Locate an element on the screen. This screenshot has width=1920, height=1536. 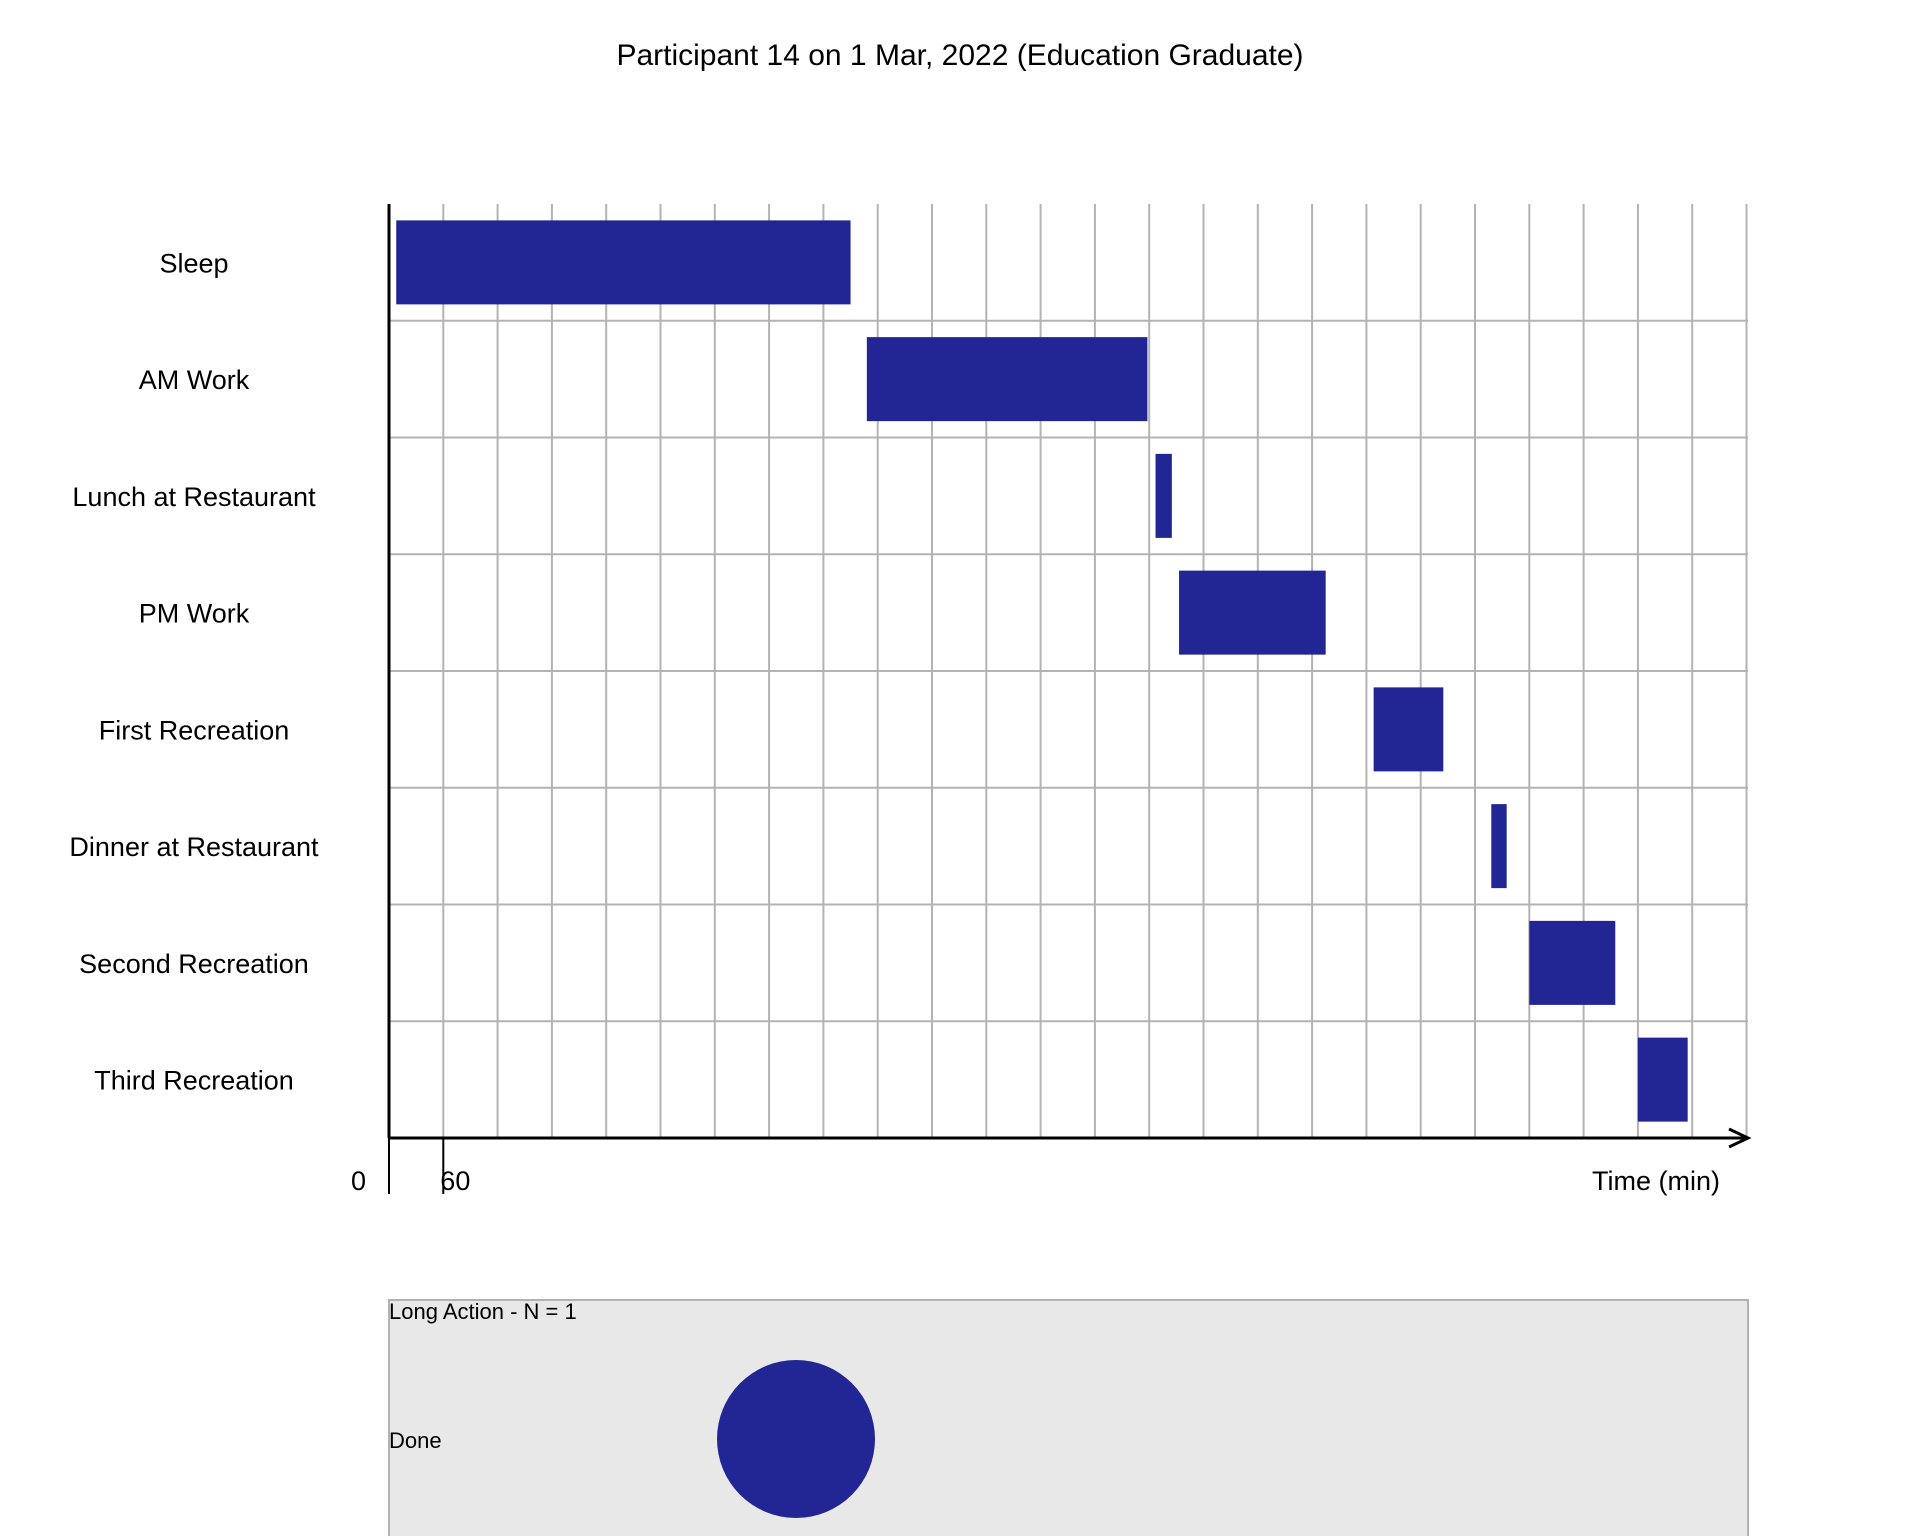
row-label: Sleep is located at coordinates (193, 263).